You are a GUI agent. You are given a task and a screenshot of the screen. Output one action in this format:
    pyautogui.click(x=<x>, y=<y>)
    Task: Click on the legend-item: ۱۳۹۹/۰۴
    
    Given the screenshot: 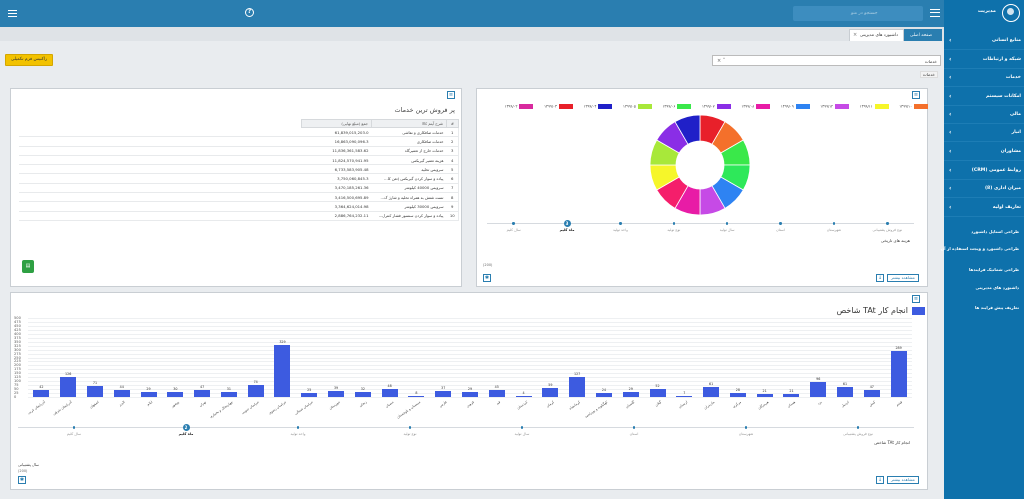 What is the action you would take?
    pyautogui.click(x=598, y=107)
    